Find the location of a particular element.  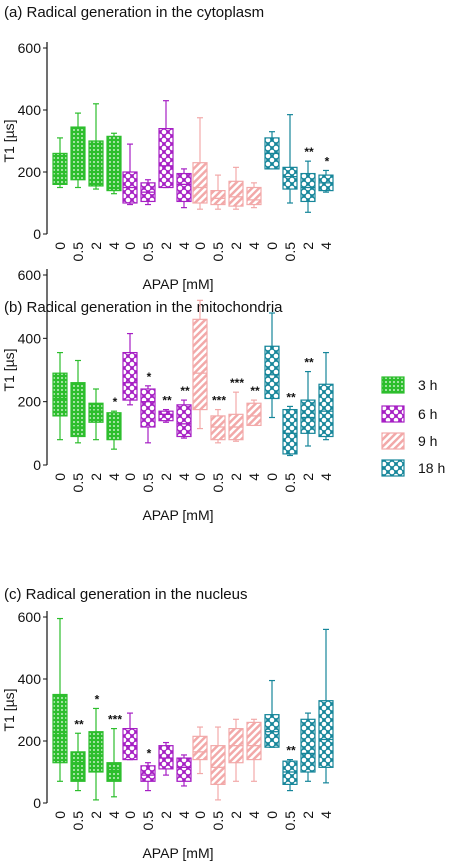

legend-item-9h: 9 h is located at coordinates (409, 441).